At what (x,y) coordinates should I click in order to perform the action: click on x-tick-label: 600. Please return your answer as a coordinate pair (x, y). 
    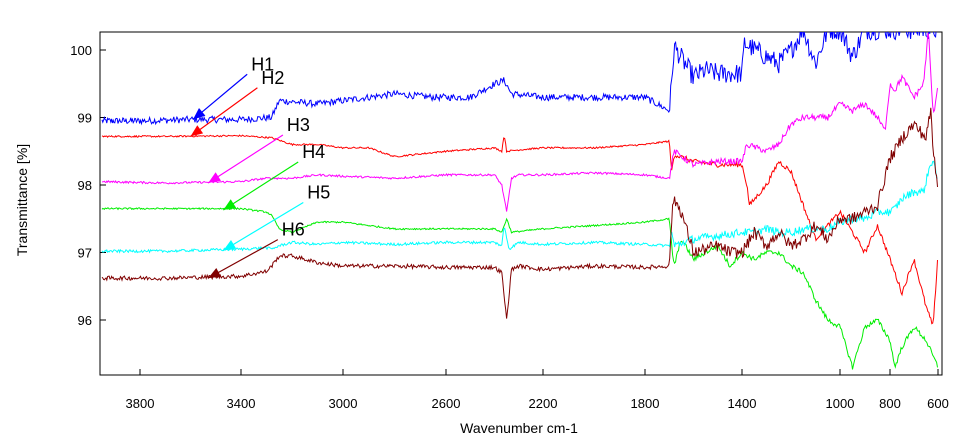
    Looking at the image, I should click on (938, 403).